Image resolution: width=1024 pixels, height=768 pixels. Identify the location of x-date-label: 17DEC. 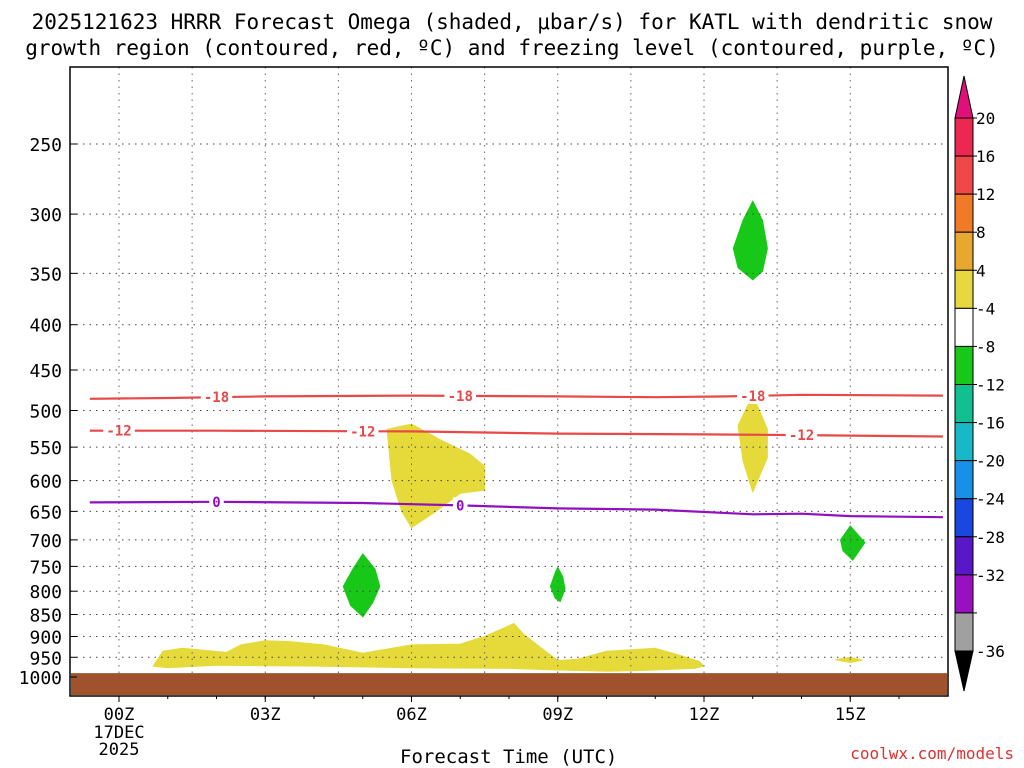
(118, 733).